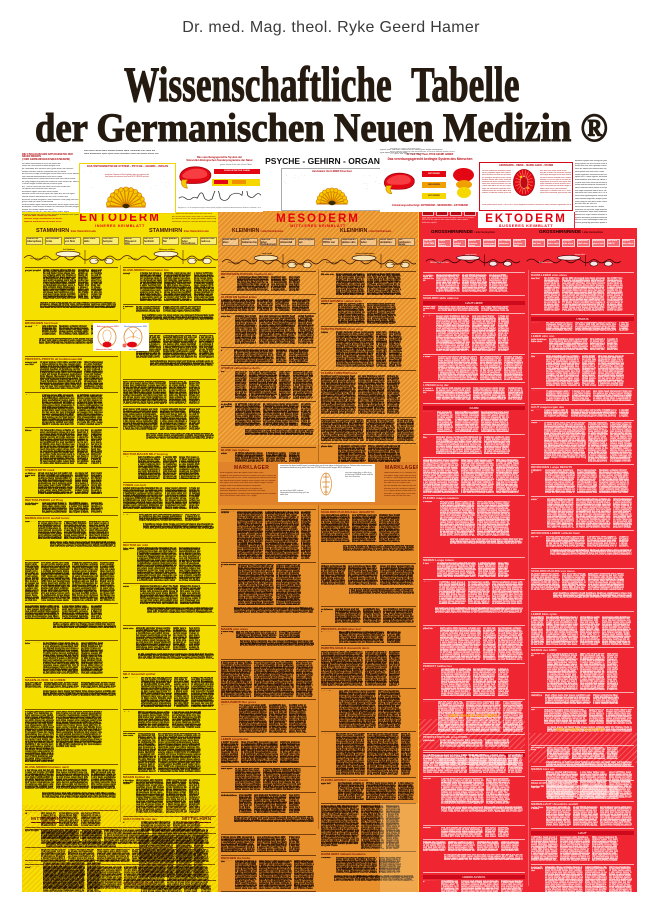 The width and height of the screenshot is (662, 917). What do you see at coordinates (133, 350) in the screenshot?
I see `svg-text: im Organ` at bounding box center [133, 350].